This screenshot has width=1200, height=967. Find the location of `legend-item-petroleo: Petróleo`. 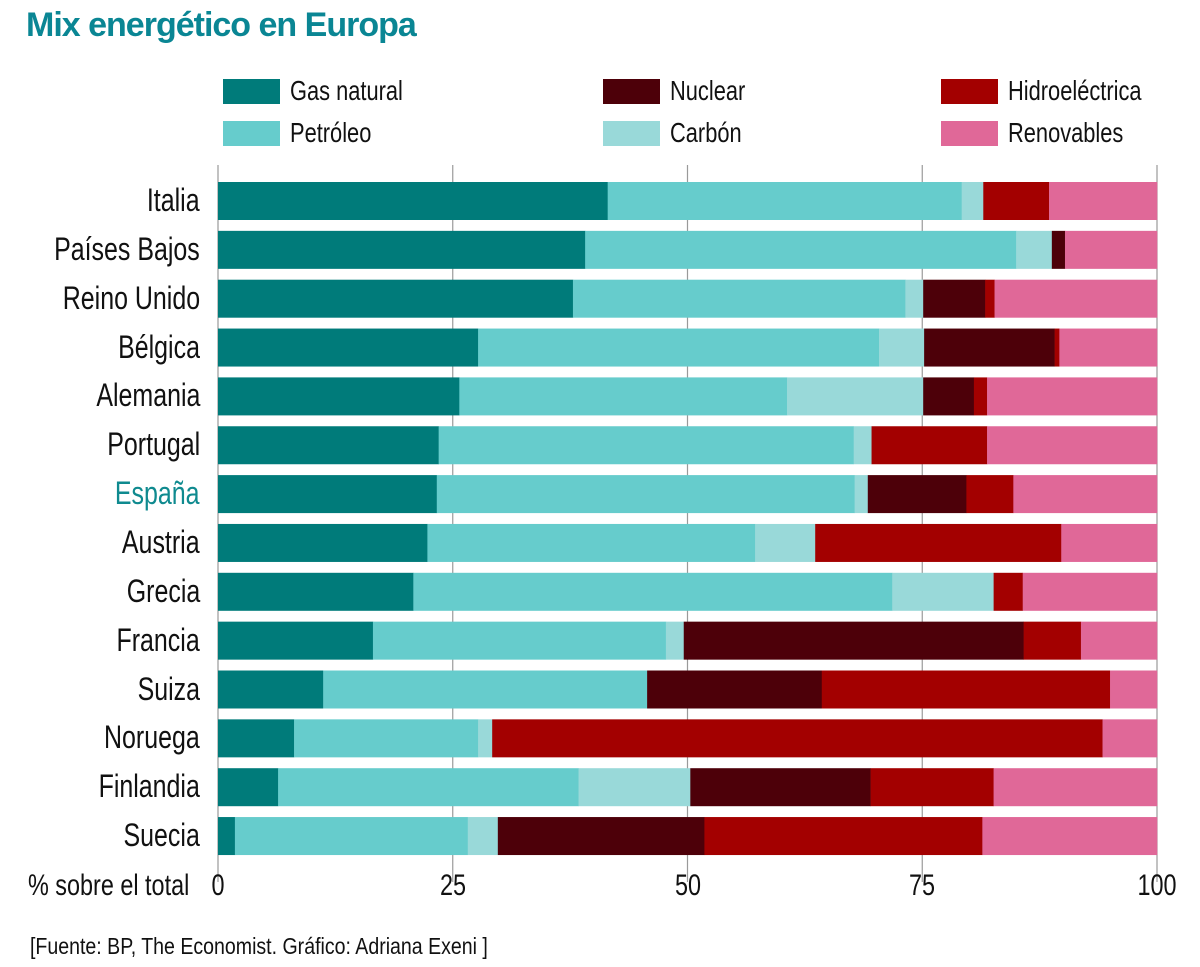

legend-item-petroleo: Petróleo is located at coordinates (308, 133).